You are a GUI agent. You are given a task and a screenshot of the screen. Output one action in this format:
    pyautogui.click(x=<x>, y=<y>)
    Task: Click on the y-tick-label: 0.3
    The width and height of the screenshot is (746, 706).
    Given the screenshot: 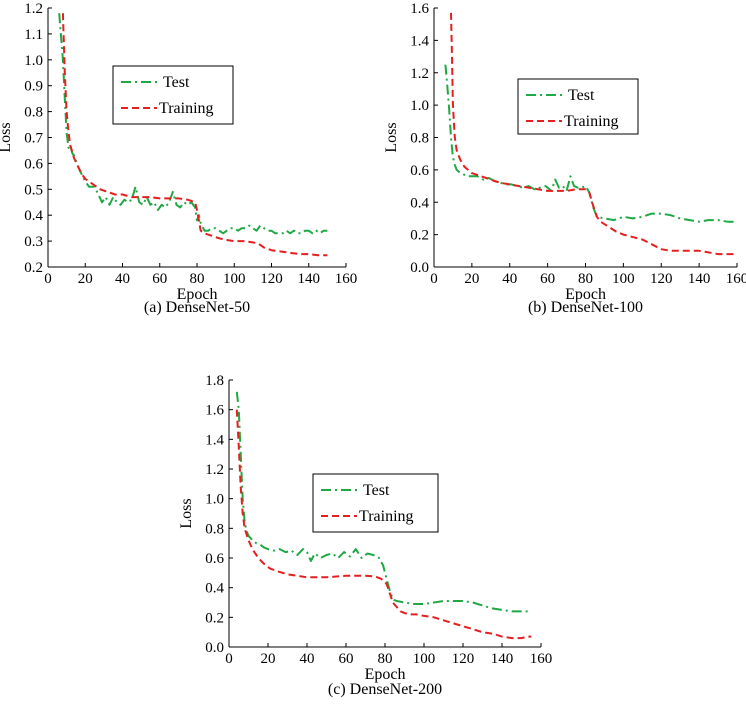 What is the action you would take?
    pyautogui.click(x=33, y=242)
    